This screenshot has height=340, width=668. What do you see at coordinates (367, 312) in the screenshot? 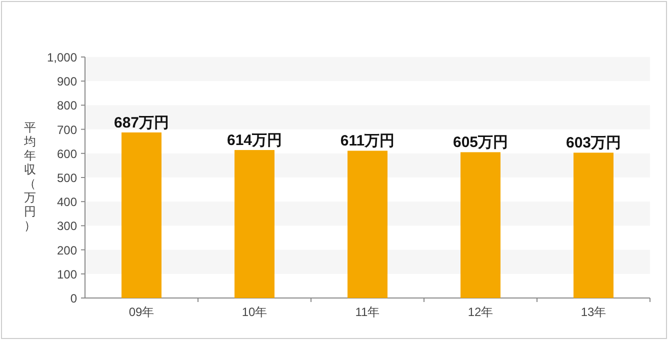
I see `x-tick-label: 11年` at bounding box center [367, 312].